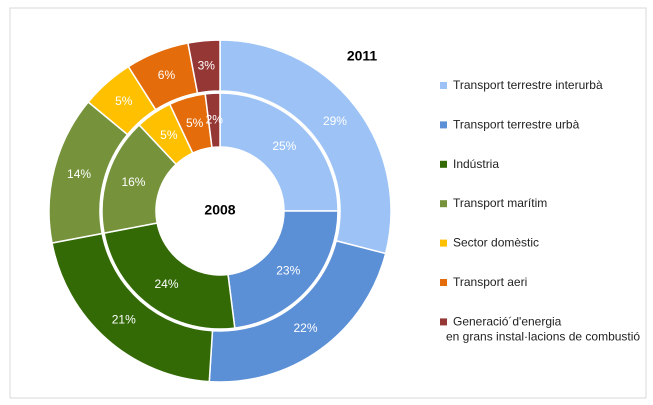 The height and width of the screenshot is (405, 653). I want to click on legend-label: Transport marítim, so click(500, 203).